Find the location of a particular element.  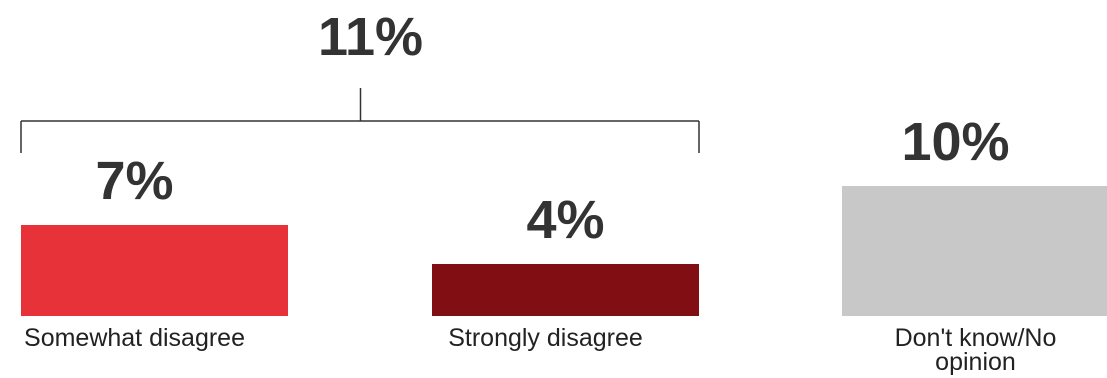

category-label-somewhat-disagree: Somewhat disagree is located at coordinates (134, 338).